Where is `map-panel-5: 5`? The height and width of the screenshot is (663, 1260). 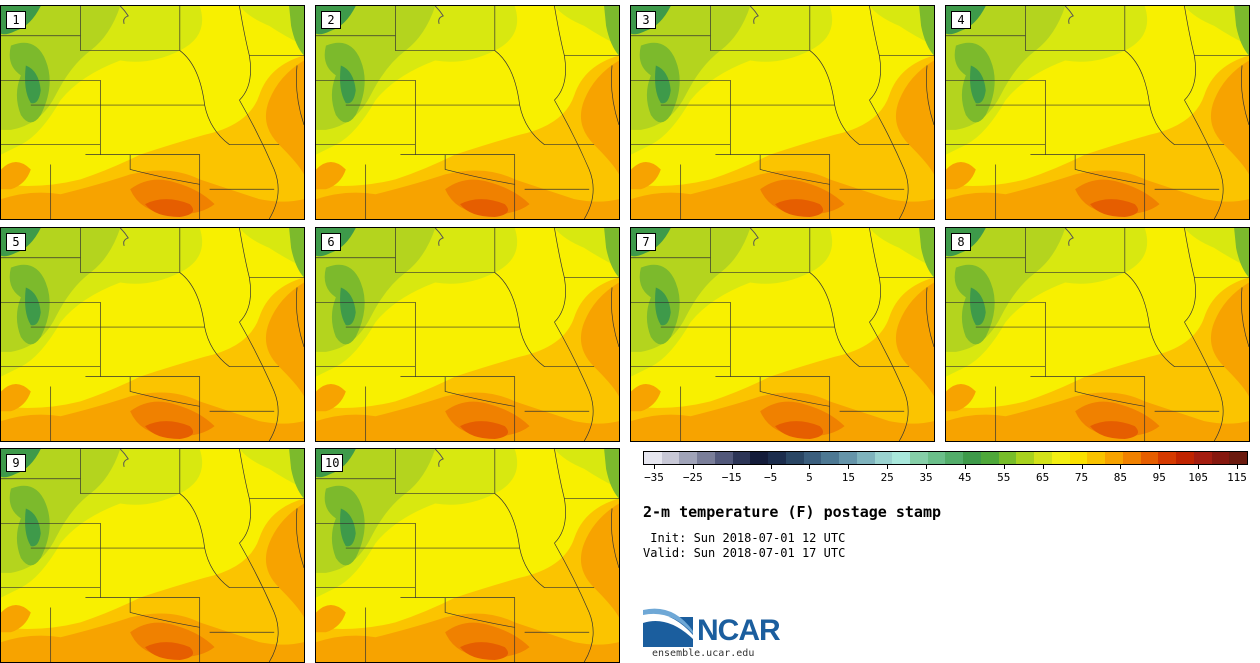 map-panel-5: 5 is located at coordinates (152, 334).